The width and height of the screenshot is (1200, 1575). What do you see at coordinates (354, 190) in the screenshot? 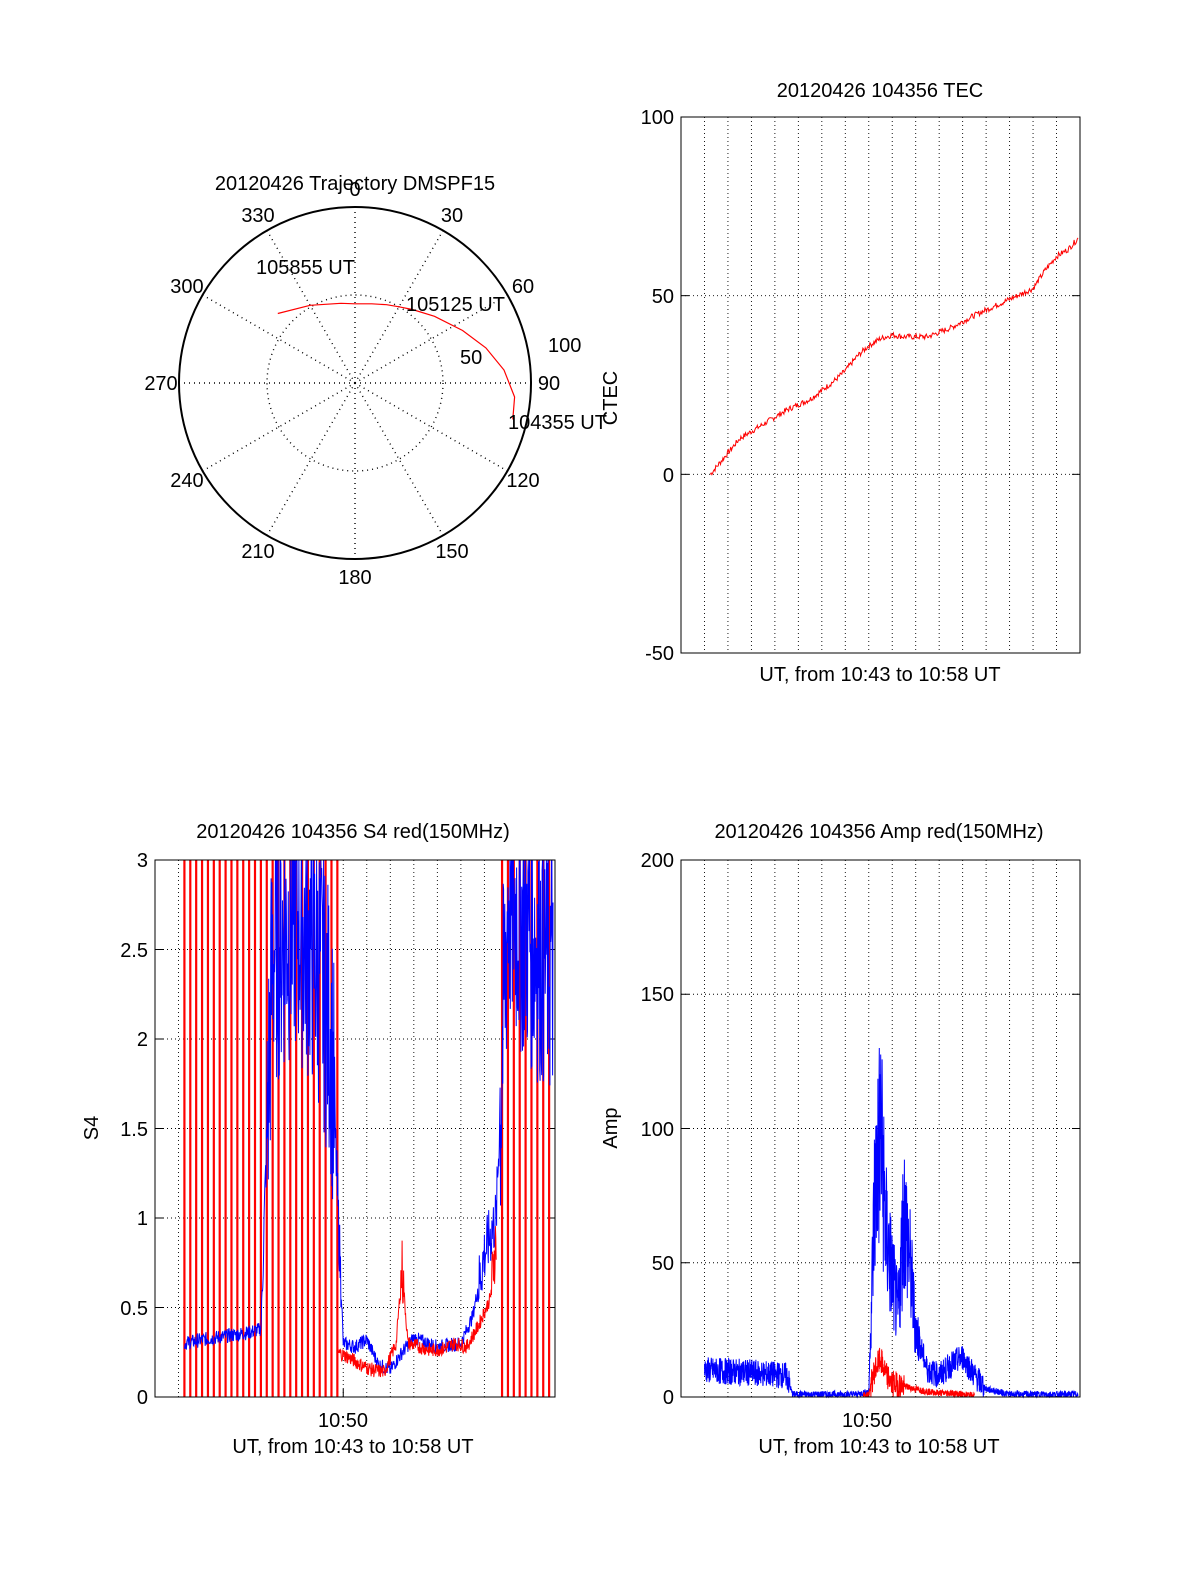
I see `azimuth-label: 0` at bounding box center [354, 190].